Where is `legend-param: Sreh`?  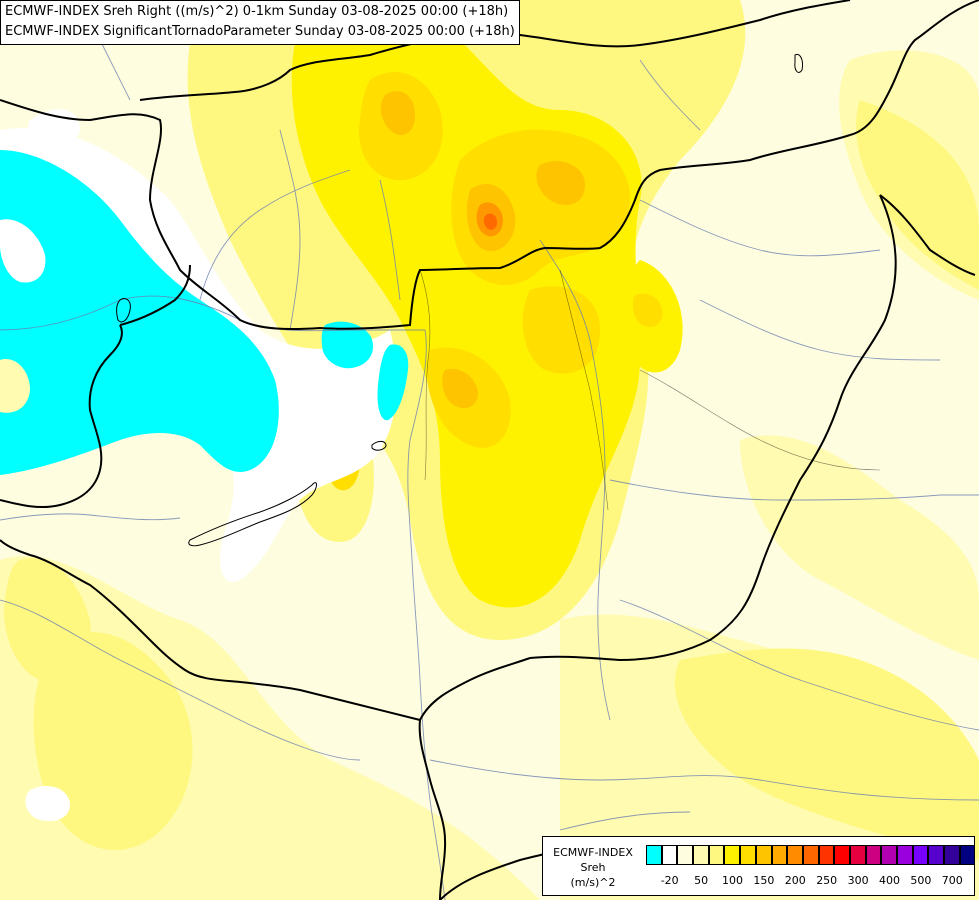
legend-param: Sreh is located at coordinates (593, 867).